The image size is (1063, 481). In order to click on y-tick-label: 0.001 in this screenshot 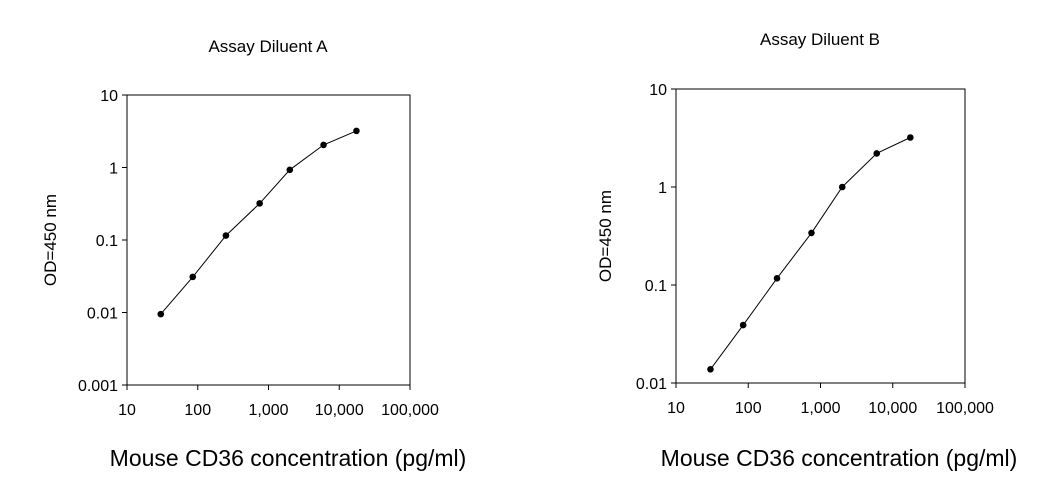, I will do `click(98, 386)`.